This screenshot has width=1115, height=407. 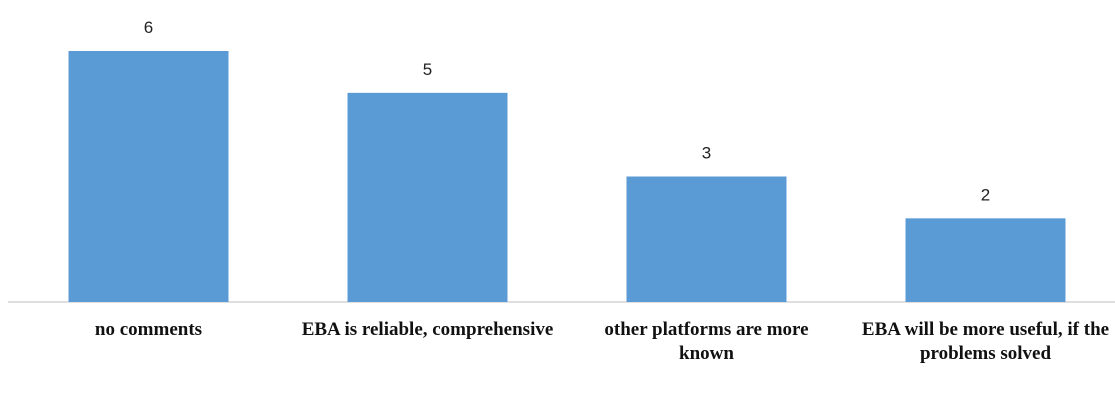 What do you see at coordinates (148, 329) in the screenshot?
I see `x-tick-label: no comments` at bounding box center [148, 329].